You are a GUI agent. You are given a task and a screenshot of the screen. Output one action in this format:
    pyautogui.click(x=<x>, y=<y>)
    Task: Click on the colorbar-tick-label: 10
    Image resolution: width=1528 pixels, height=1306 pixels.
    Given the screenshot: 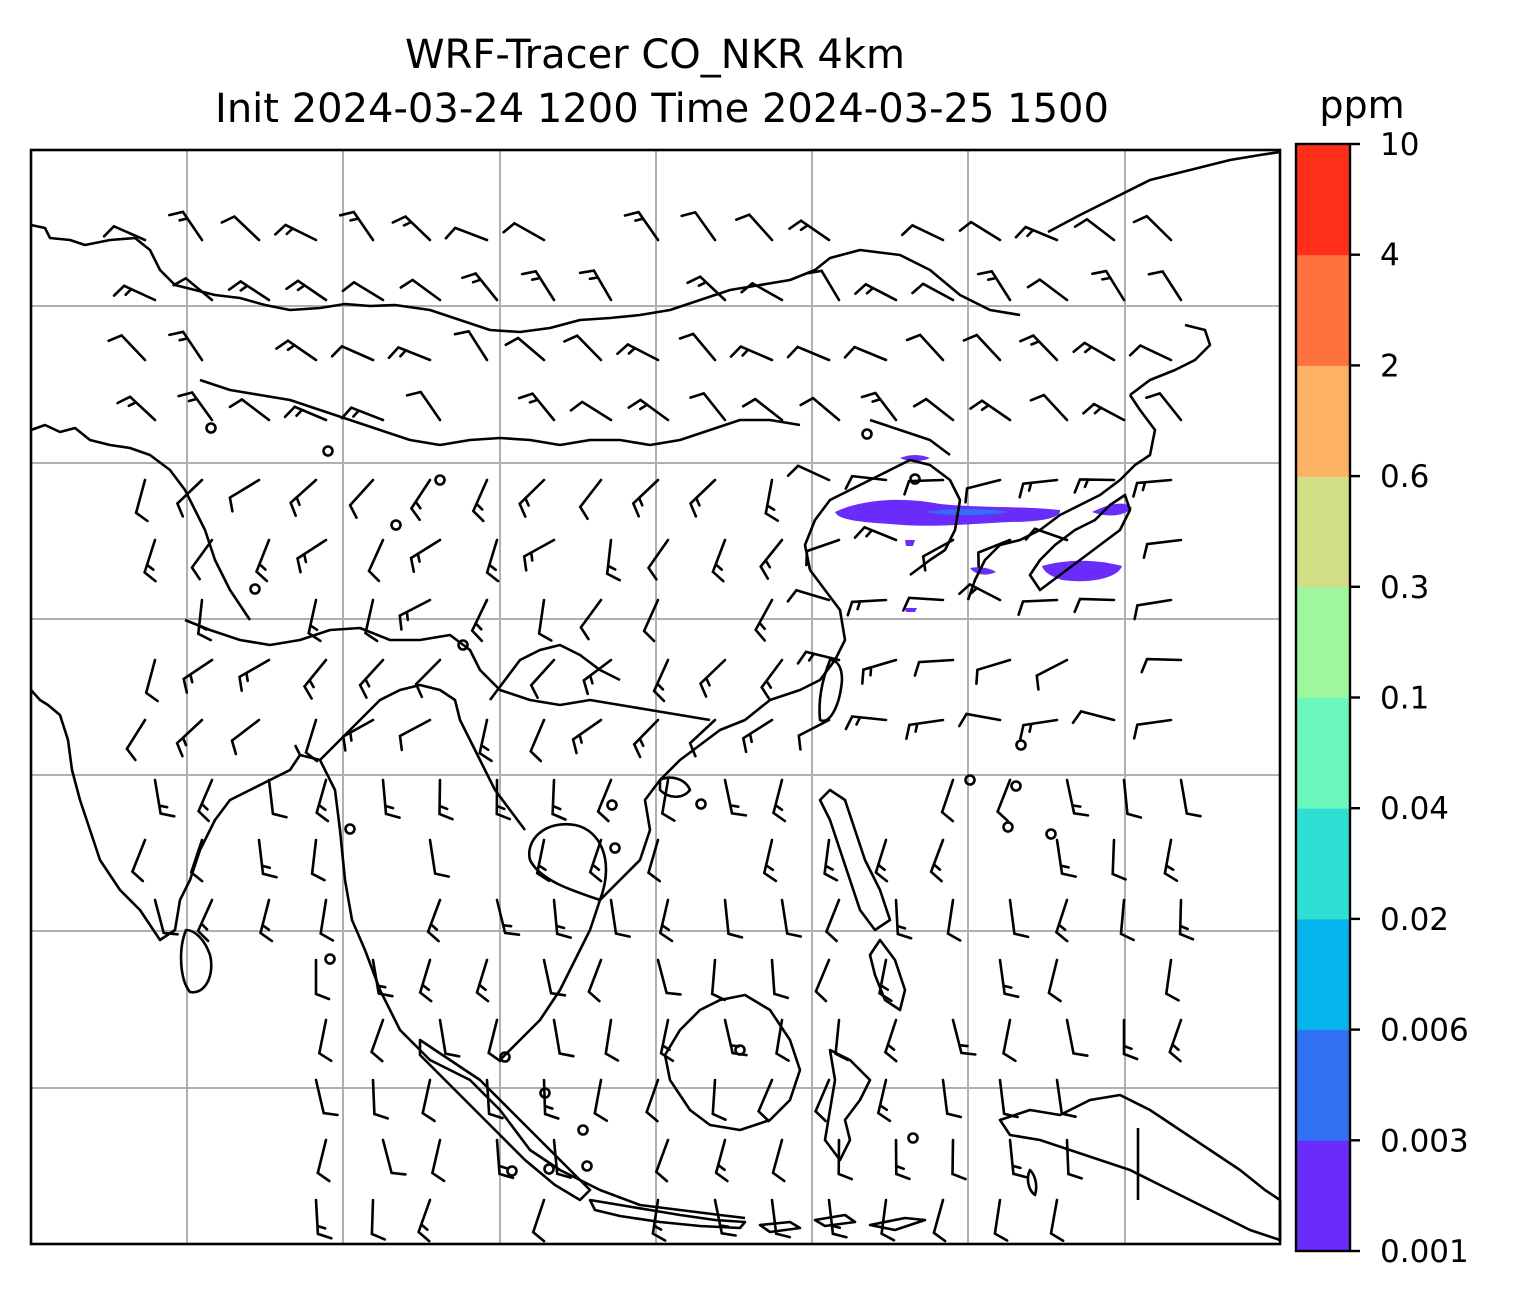 What is the action you would take?
    pyautogui.click(x=1399, y=145)
    